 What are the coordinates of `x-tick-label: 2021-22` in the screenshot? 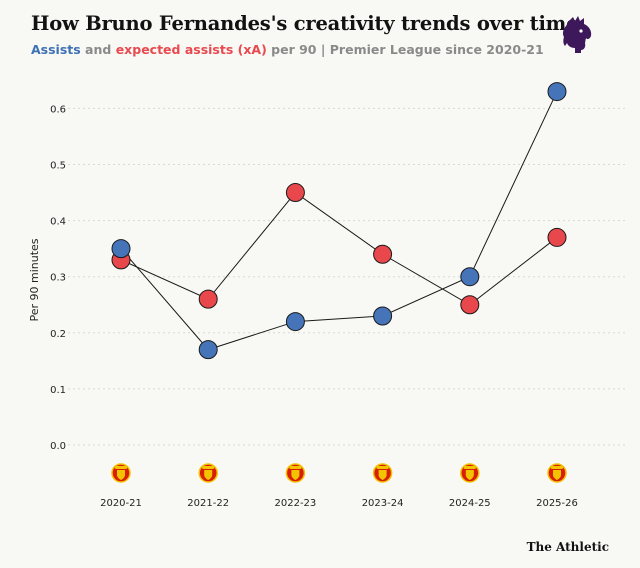 It's located at (208, 503).